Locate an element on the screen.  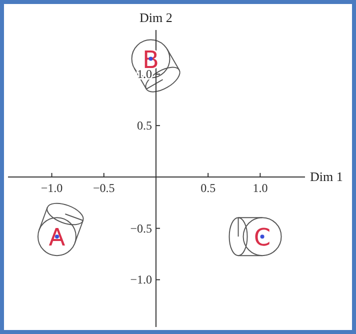
y-tick-label: 0.5 is located at coordinates (144, 125).